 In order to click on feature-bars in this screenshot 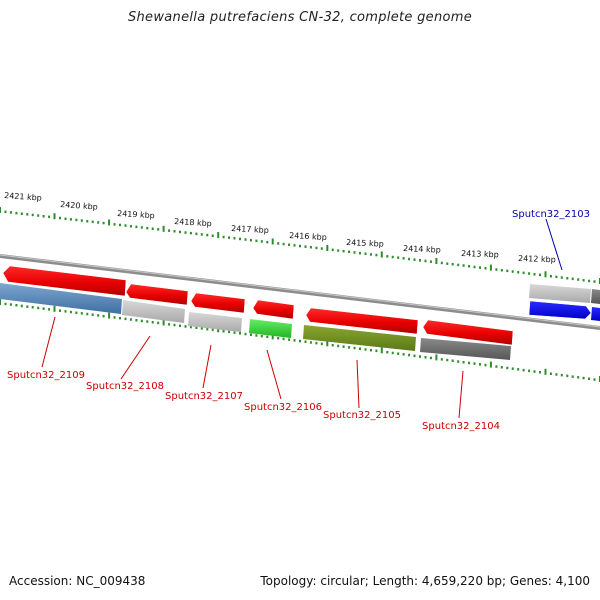, I will do `click(255, 321)`.